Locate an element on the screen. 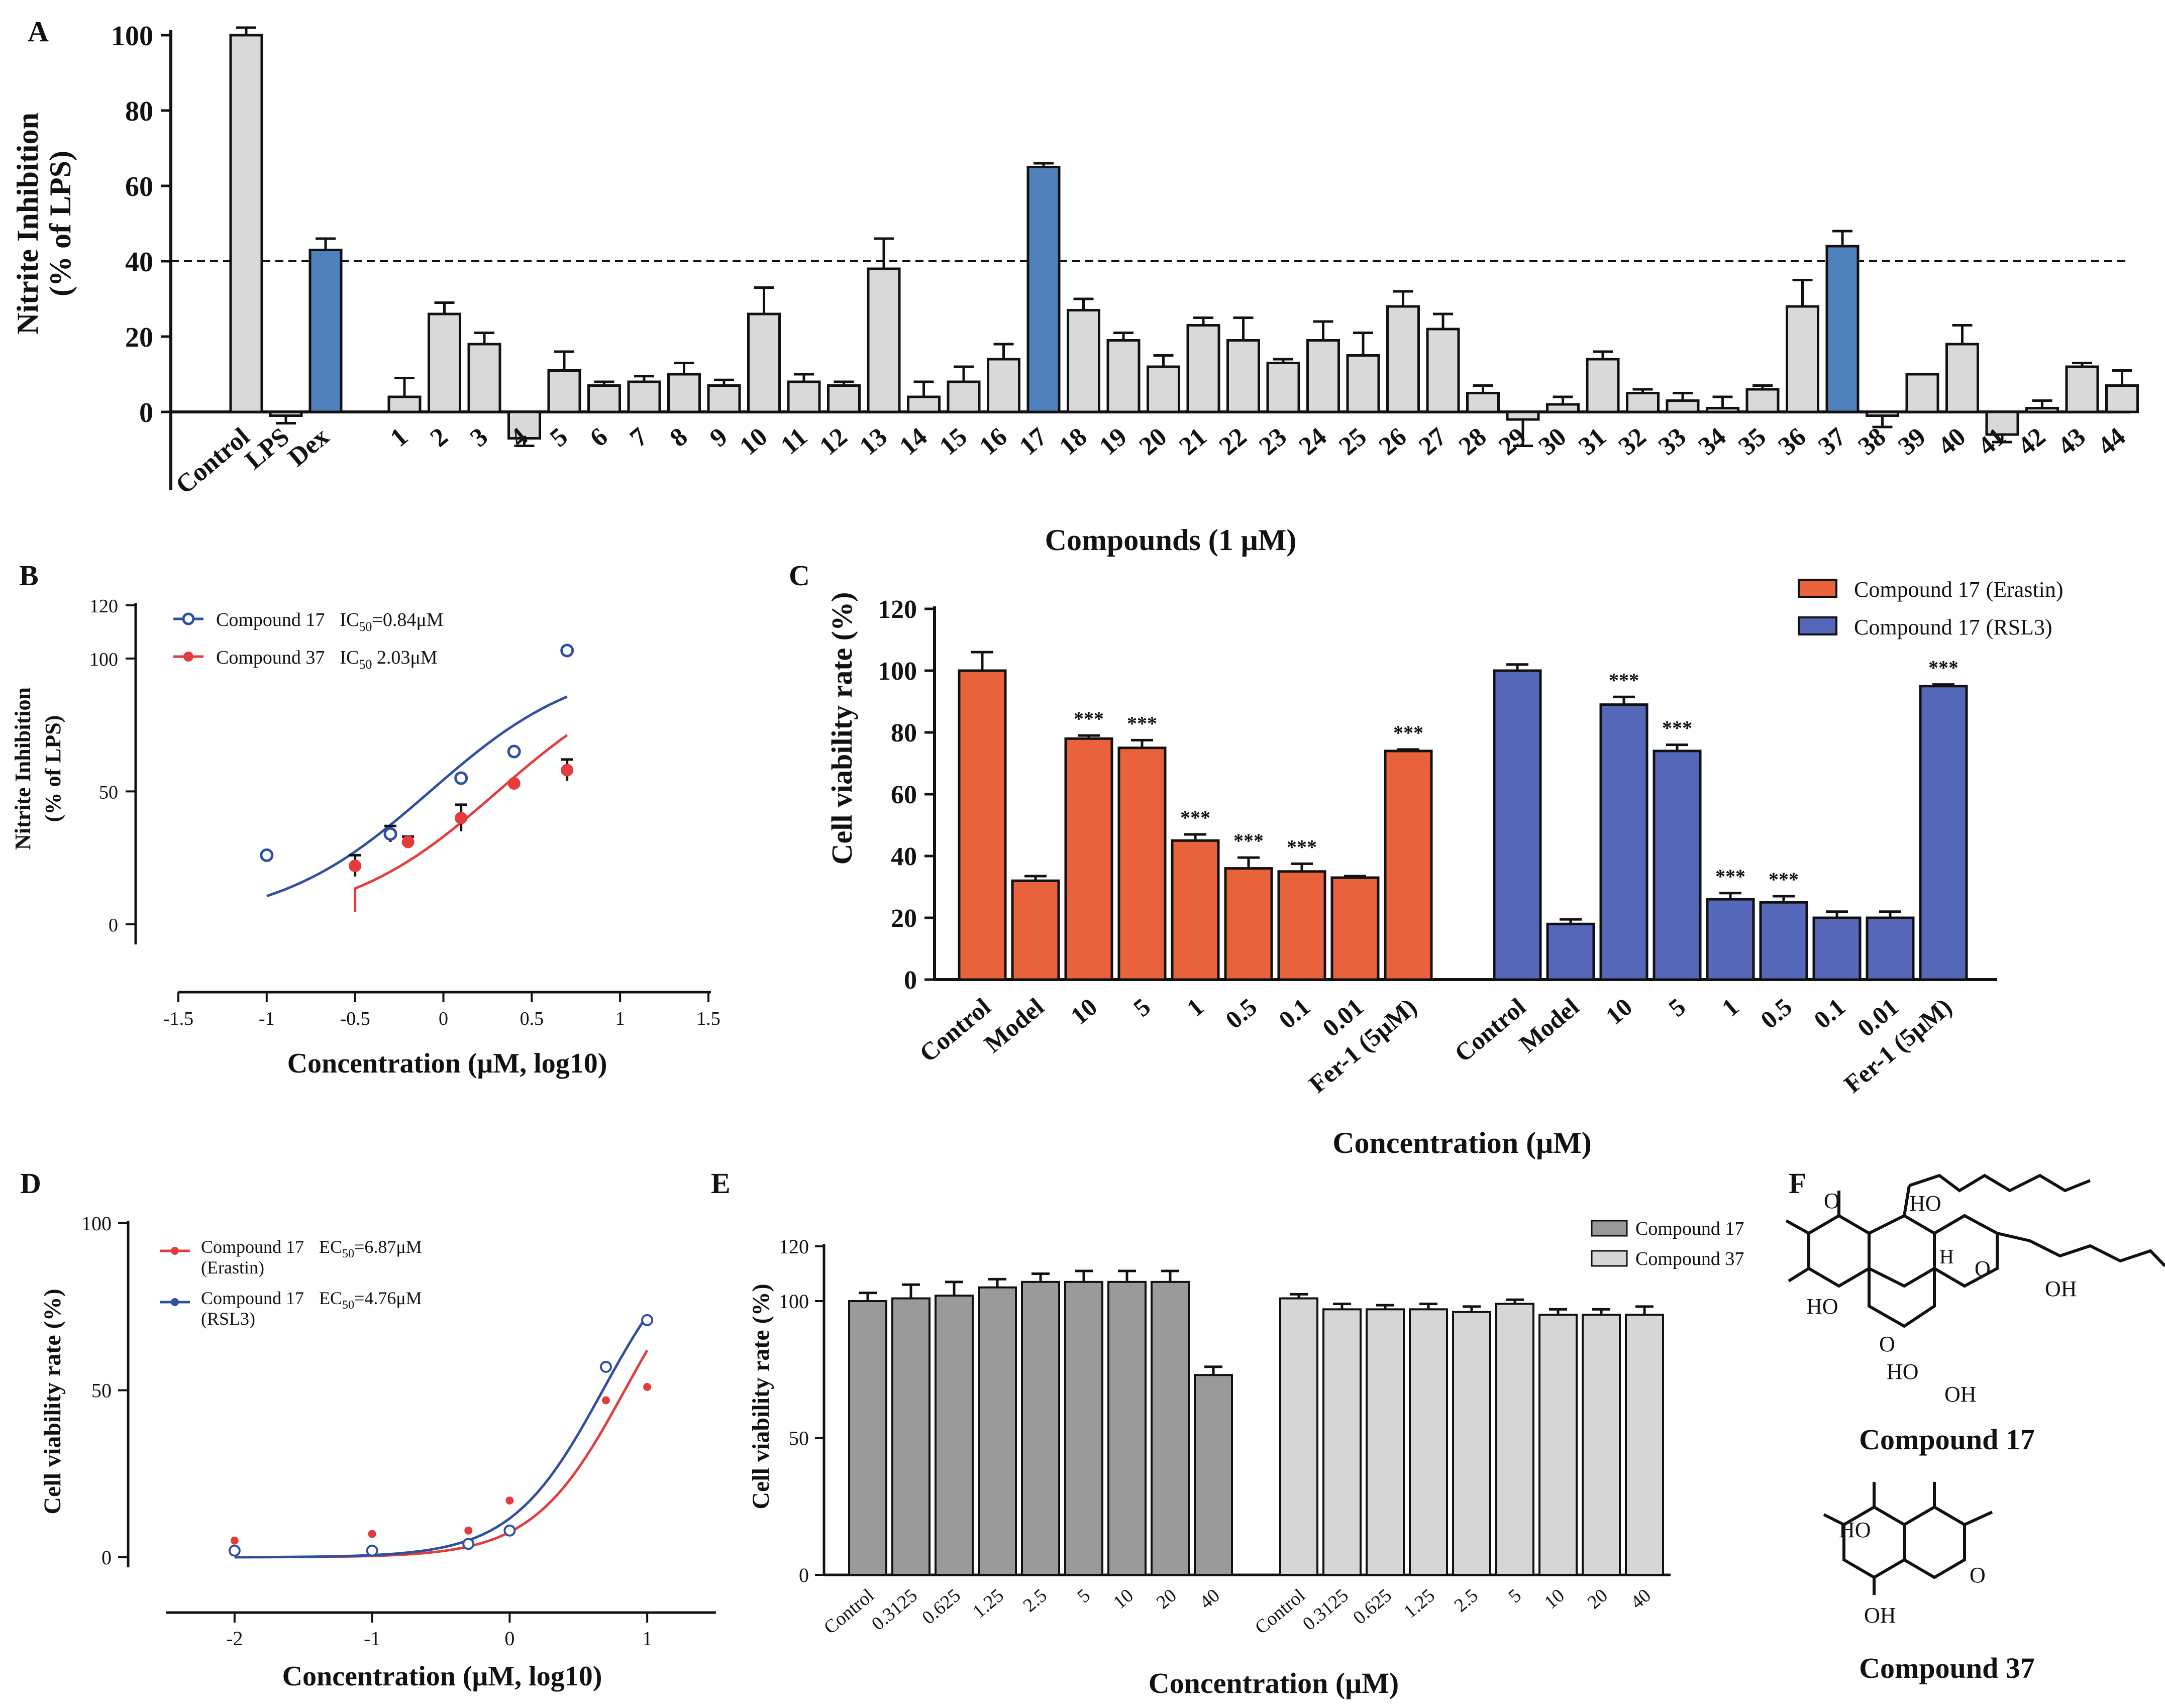 Image resolution: width=2165 pixels, height=1708 pixels. d-point-erastin is located at coordinates (372, 1534).